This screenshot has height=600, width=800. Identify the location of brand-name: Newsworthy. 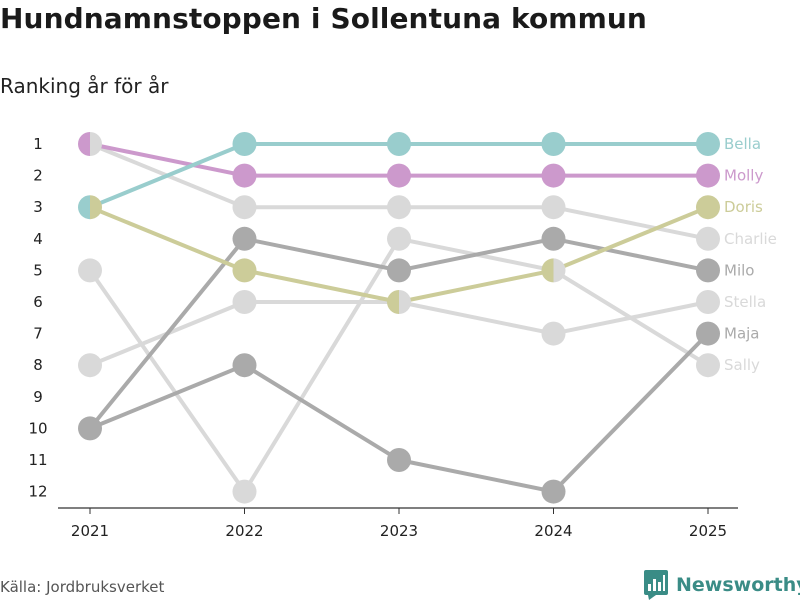
(738, 585).